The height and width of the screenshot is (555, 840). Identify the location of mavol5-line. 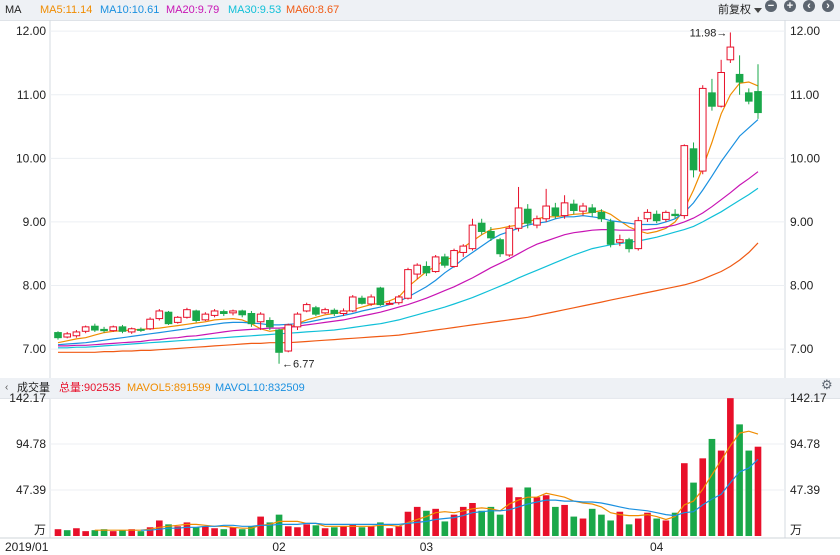
(426, 480).